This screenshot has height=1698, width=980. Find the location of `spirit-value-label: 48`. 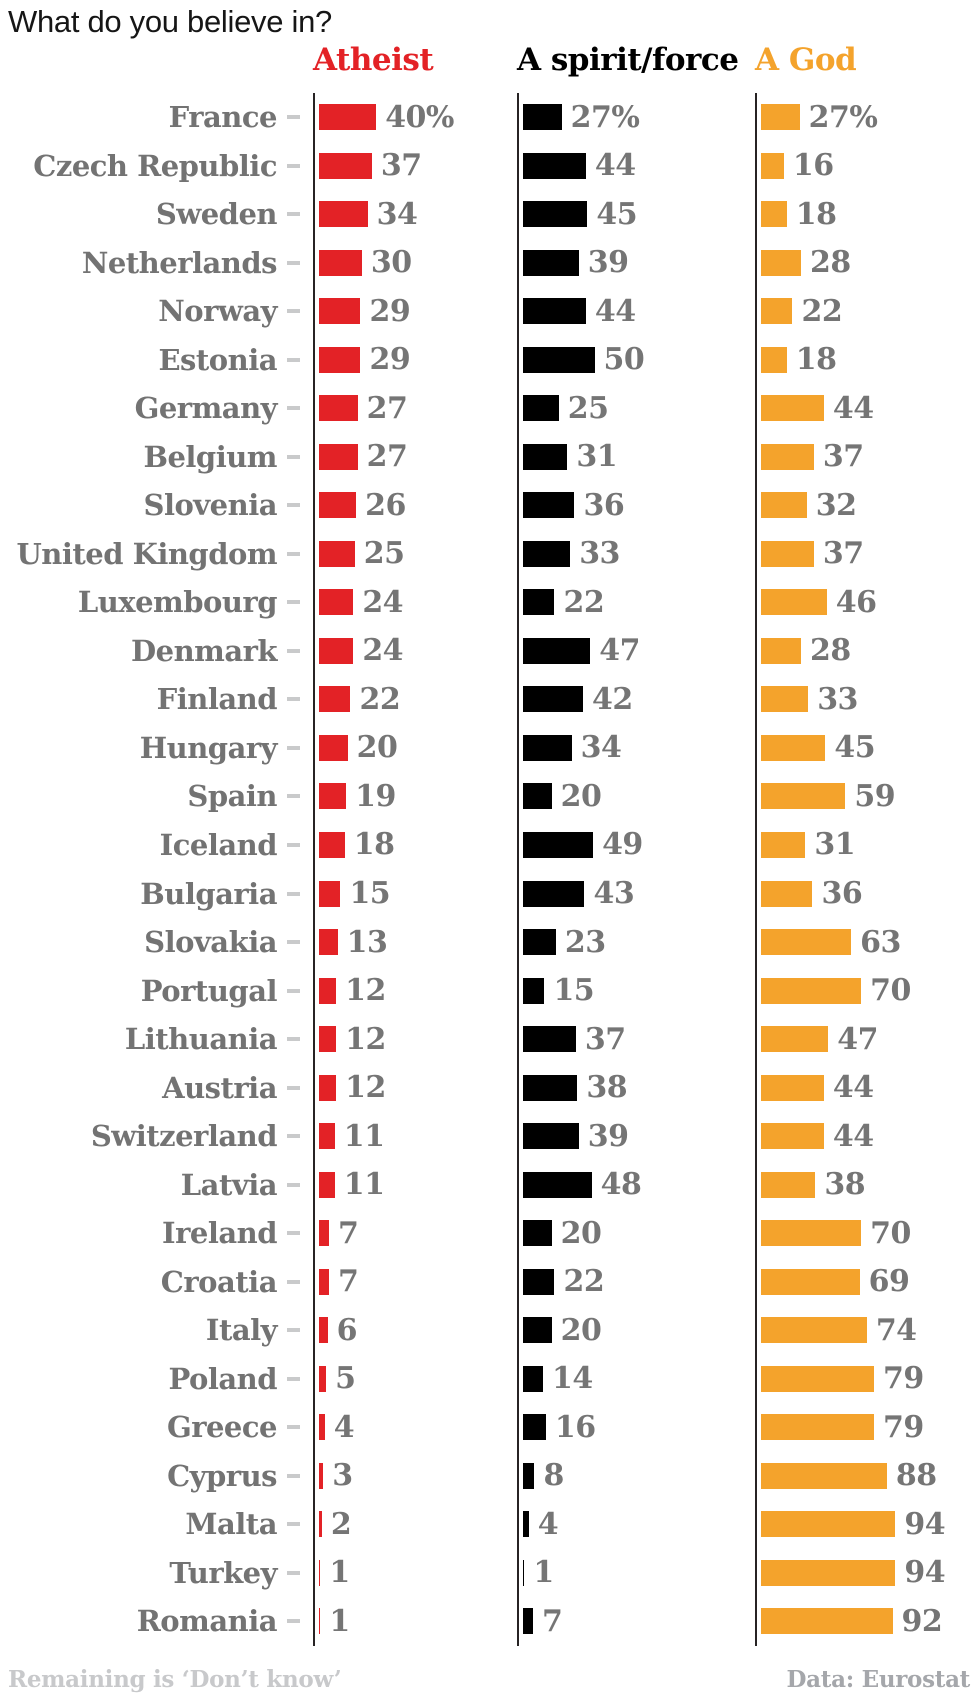

spirit-value-label: 48 is located at coordinates (621, 1185).